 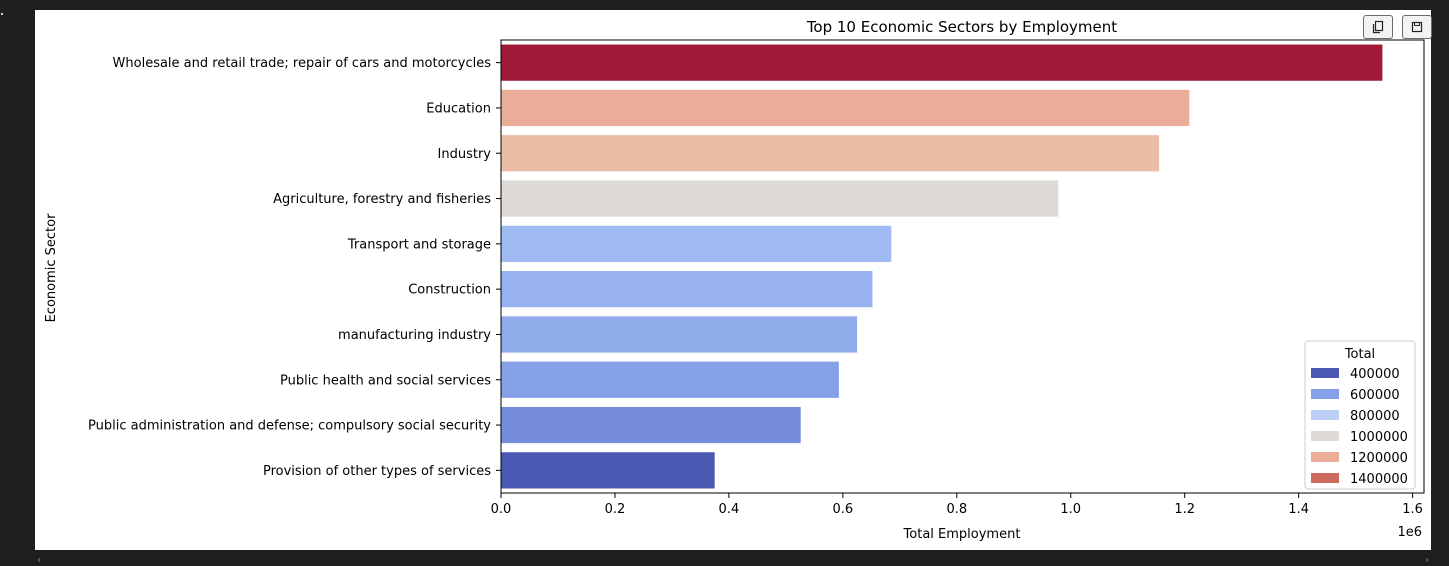 What do you see at coordinates (729, 509) in the screenshot?
I see `x-tick-label: 0.4` at bounding box center [729, 509].